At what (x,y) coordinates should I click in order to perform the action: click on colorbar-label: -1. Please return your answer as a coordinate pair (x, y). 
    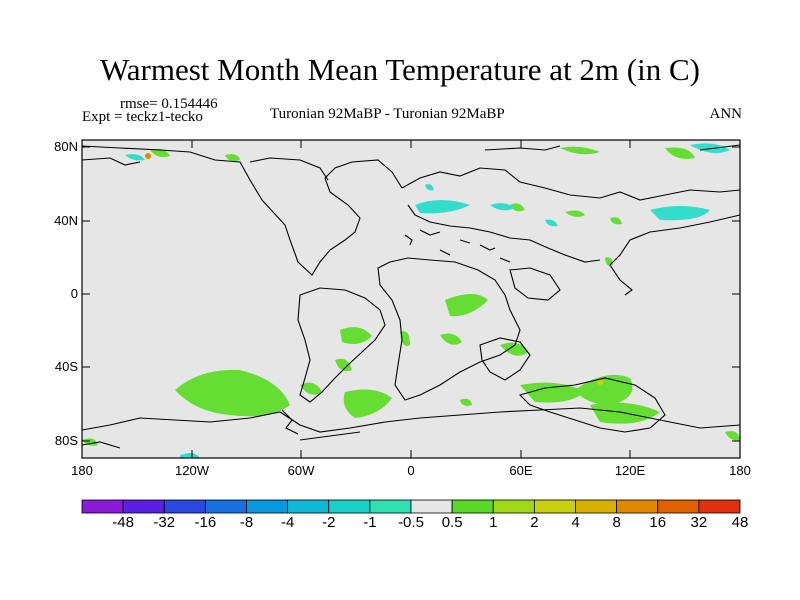
    Looking at the image, I should click on (370, 522).